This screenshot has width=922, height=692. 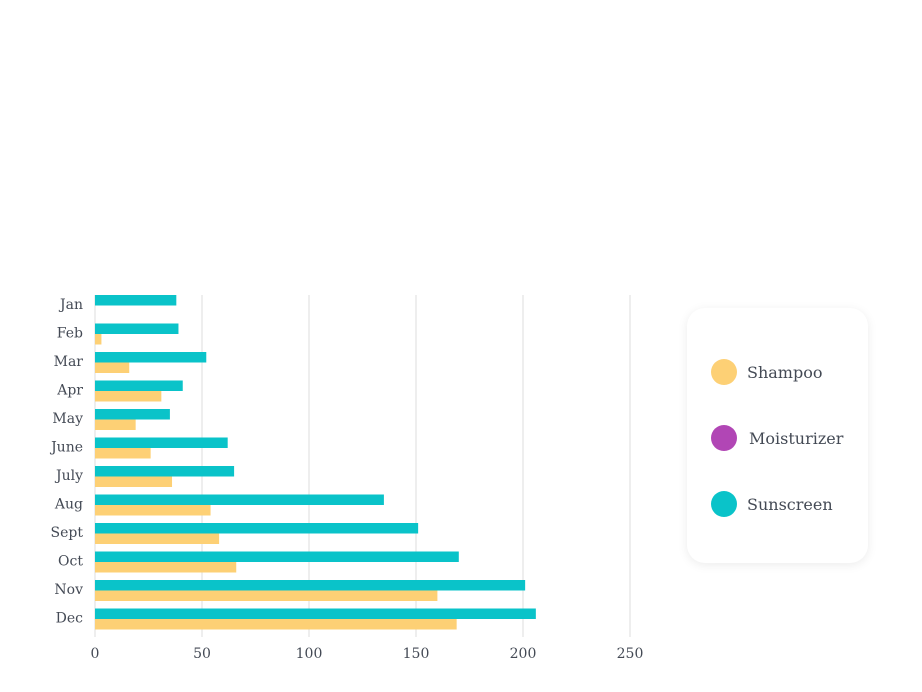 What do you see at coordinates (67, 419) in the screenshot?
I see `category-label: May` at bounding box center [67, 419].